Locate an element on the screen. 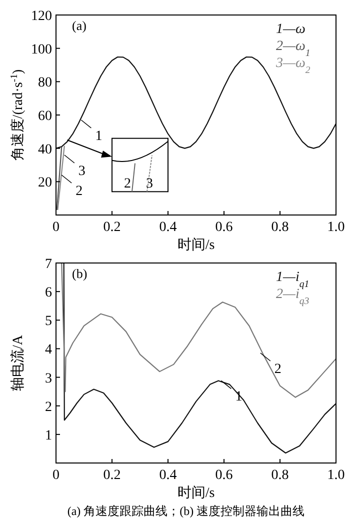 The height and width of the screenshot is (530, 350). y-tick-label: 6 is located at coordinates (48, 293).